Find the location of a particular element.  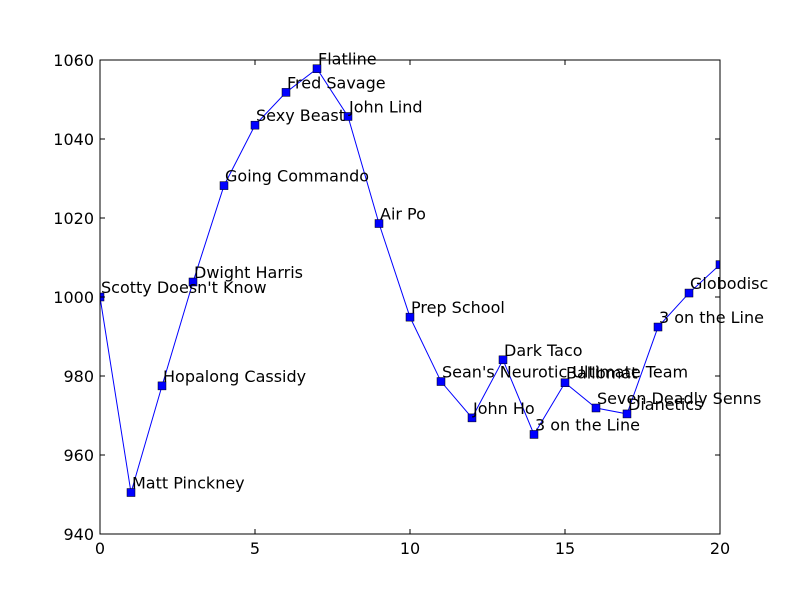

point-label: Dwight Harris is located at coordinates (248, 272).